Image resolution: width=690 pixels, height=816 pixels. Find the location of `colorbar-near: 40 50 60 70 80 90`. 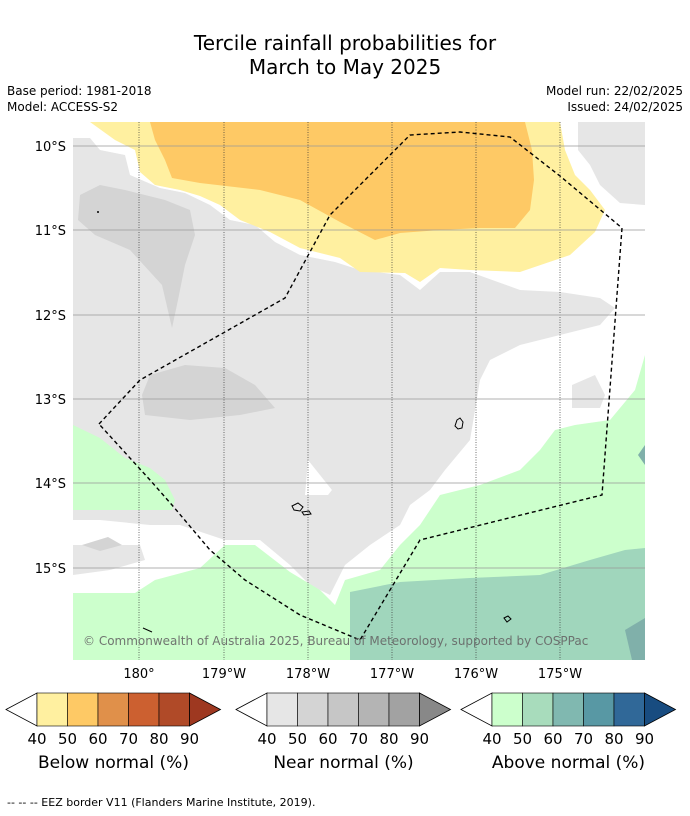

colorbar-near: 40 50 60 70 80 90 is located at coordinates (343, 720).